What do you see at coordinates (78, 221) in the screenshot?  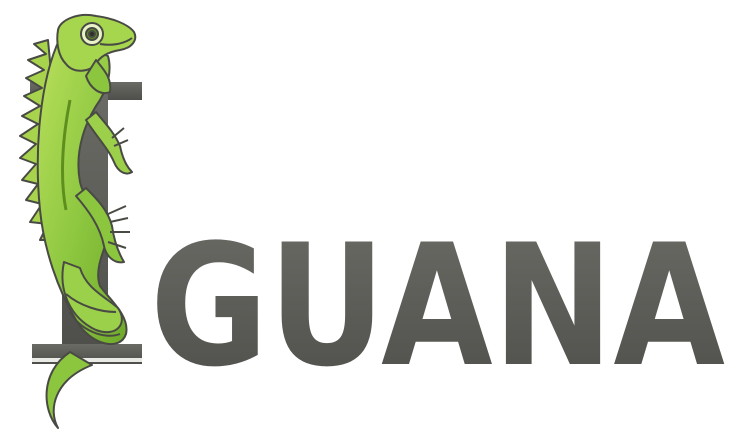 I see `iguana-icon` at bounding box center [78, 221].